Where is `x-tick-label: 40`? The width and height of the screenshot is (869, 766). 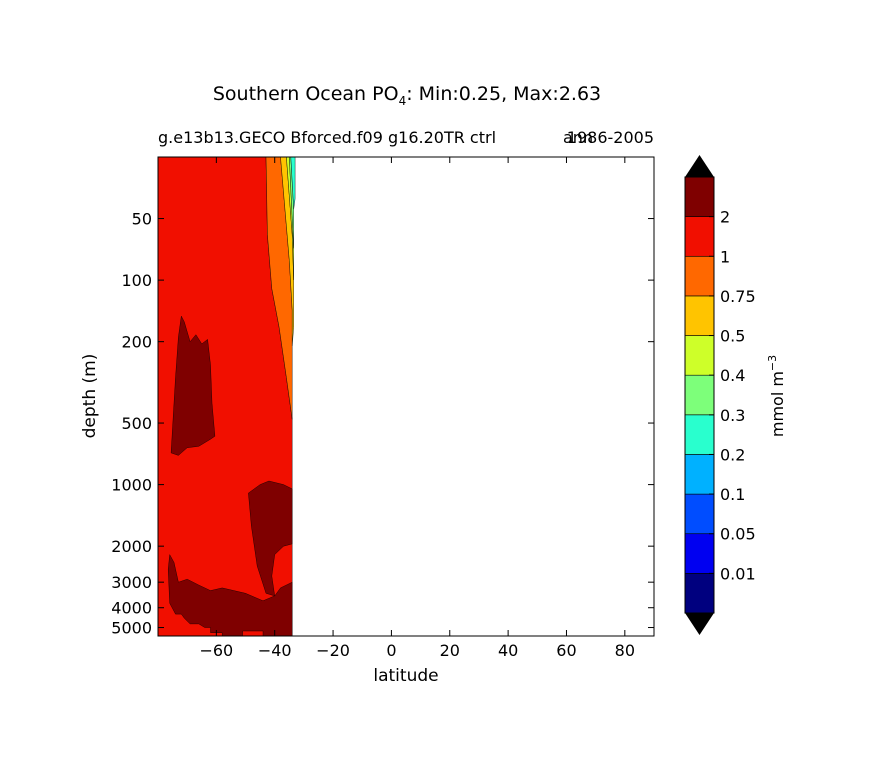 x-tick-label: 40 is located at coordinates (508, 650).